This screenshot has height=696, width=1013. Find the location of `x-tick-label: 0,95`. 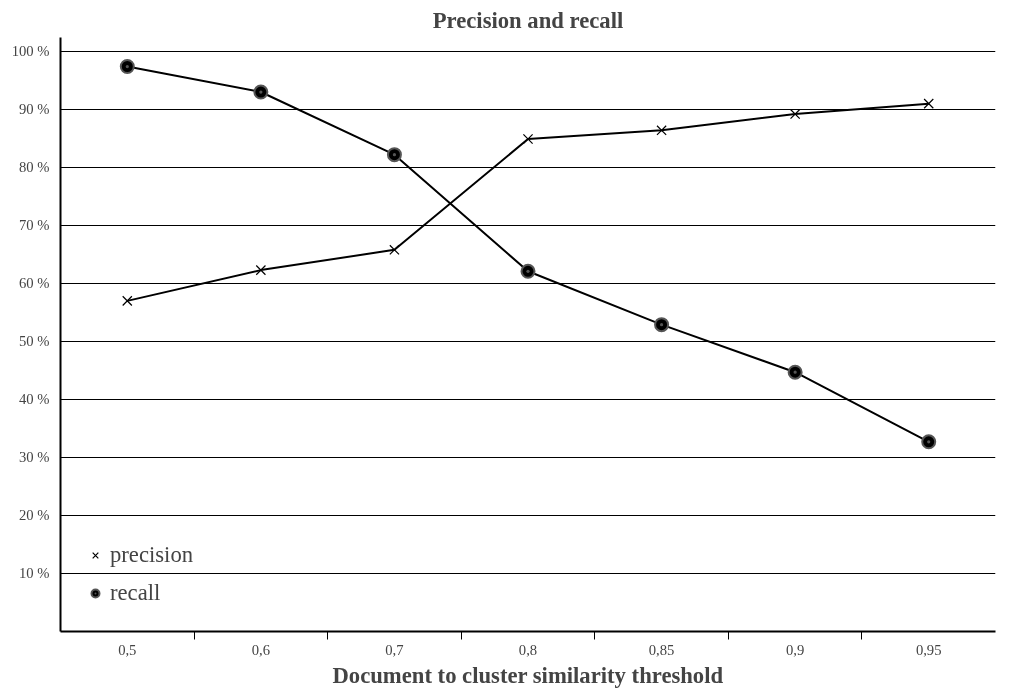

x-tick-label: 0,95 is located at coordinates (928, 649).